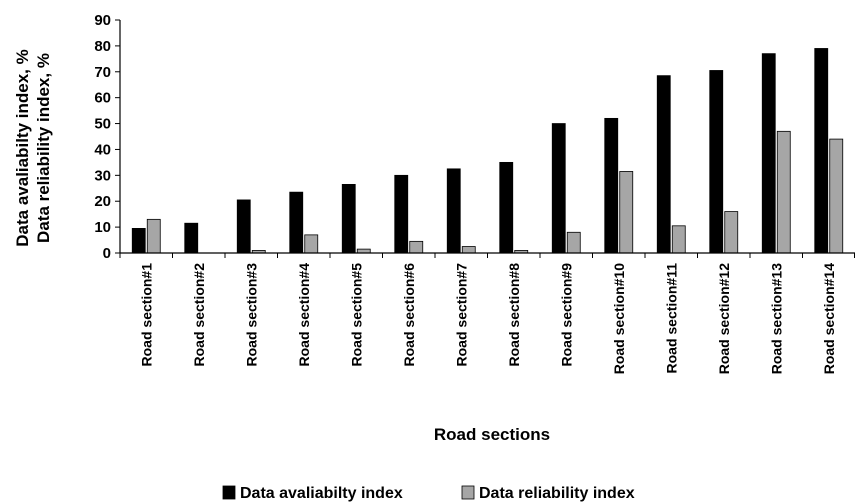  Describe the element at coordinates (566, 315) in the screenshot. I see `x-category-label: Road section#9` at that location.